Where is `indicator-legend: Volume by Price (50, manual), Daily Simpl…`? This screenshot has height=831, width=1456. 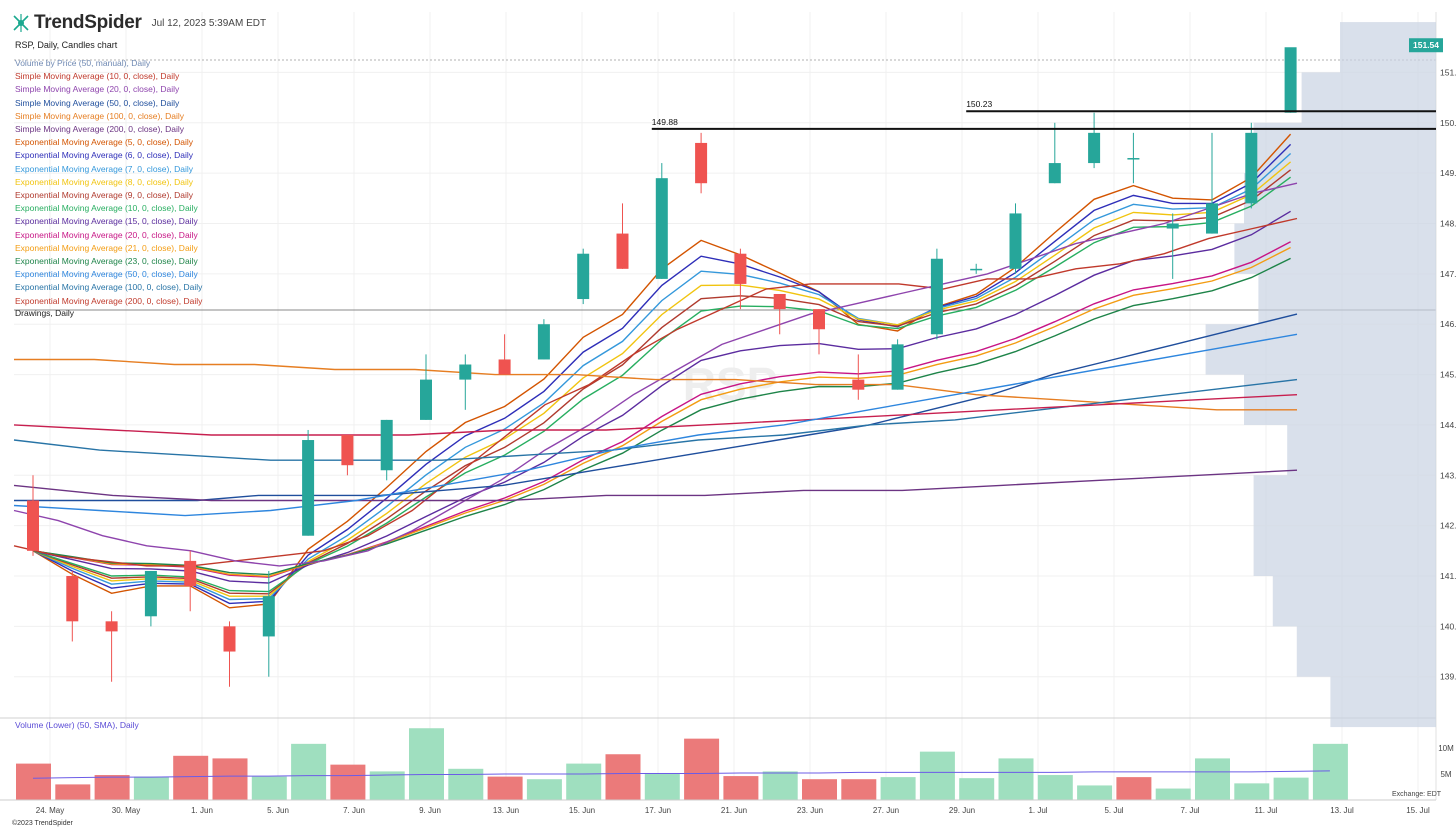 indicator-legend: Volume by Price (50, manual), Daily Simpl… is located at coordinates (108, 182).